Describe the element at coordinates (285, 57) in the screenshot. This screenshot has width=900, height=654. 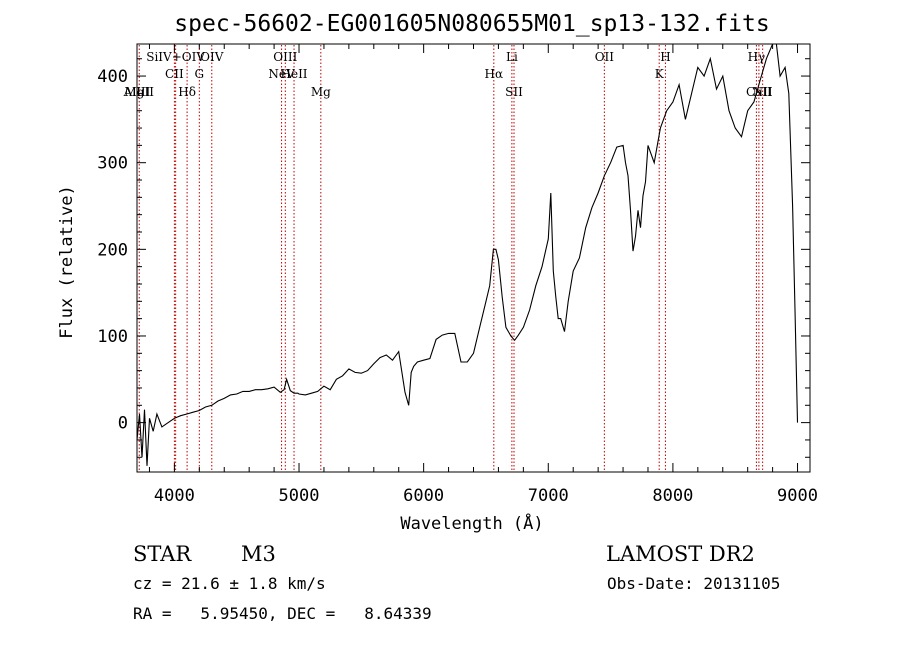
I see `reference-line-label: OIII` at that location.